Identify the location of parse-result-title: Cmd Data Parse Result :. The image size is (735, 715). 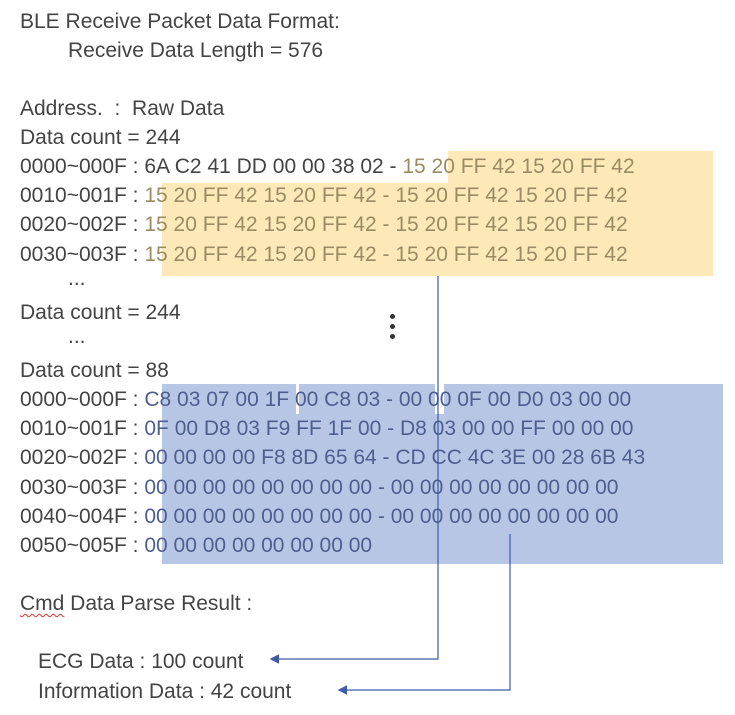
(136, 603).